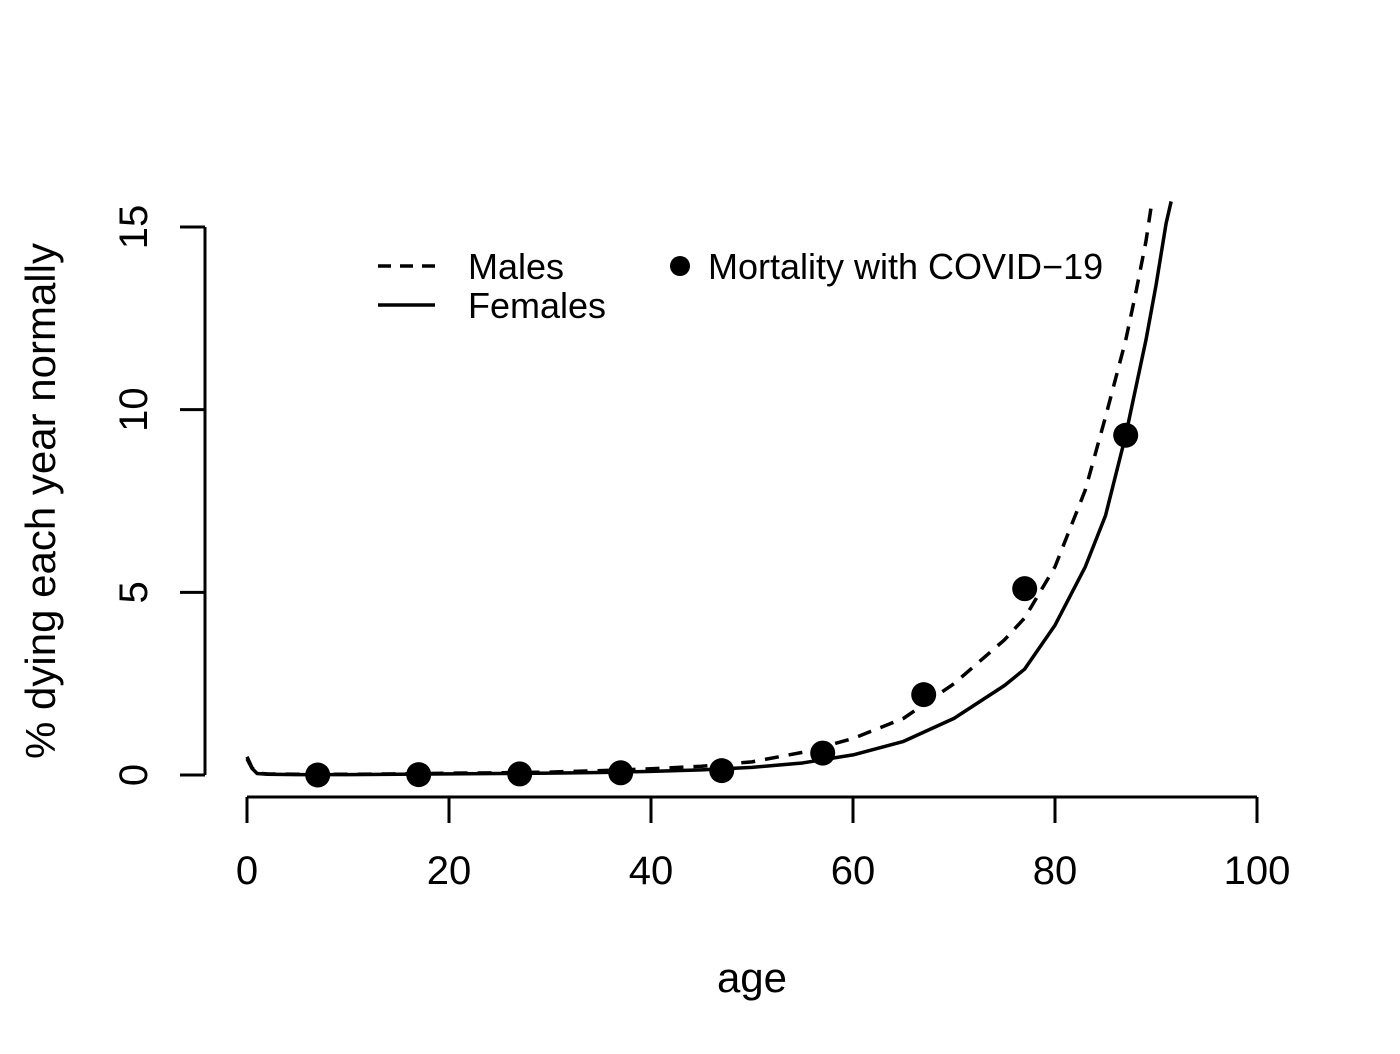 The width and height of the screenshot is (1400, 1054). I want to click on x-axis-tick-label: 100, so click(1257, 871).